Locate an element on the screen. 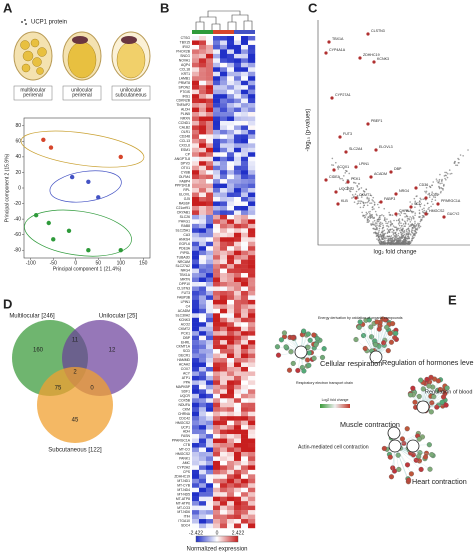 The width and height of the screenshot is (474, 555). gene-label: UQCR is located at coordinates (185, 396).